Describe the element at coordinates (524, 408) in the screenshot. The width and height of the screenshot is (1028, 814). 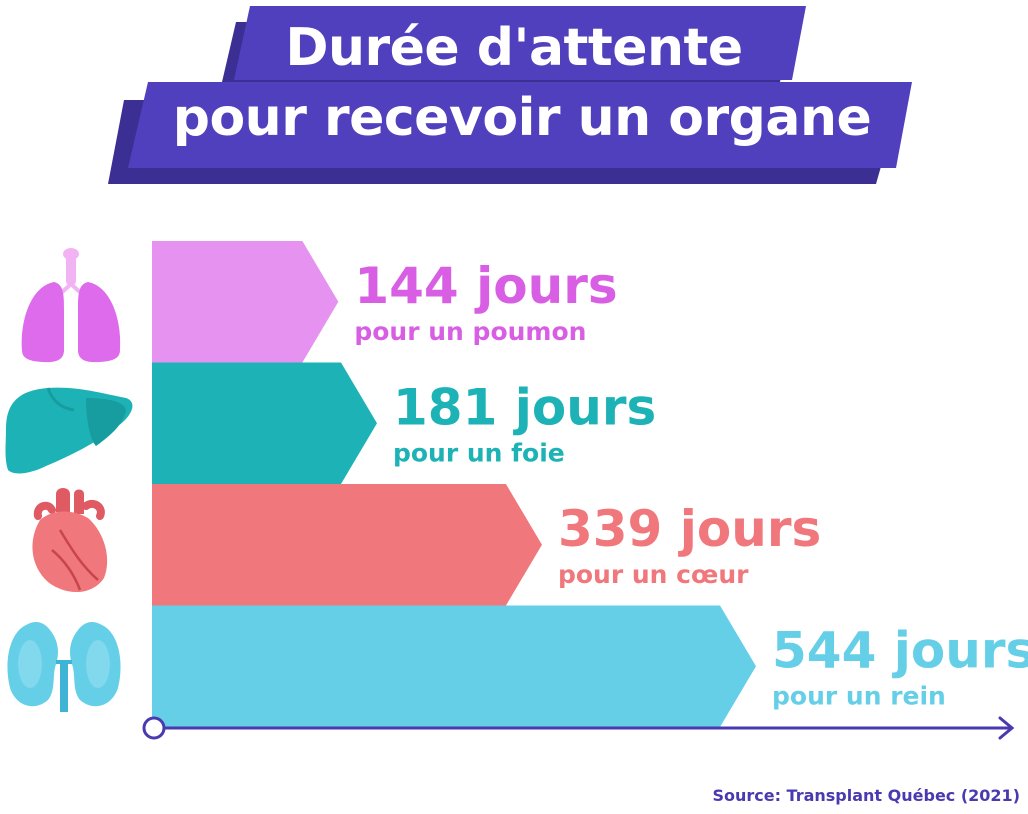
I see `bar-value-label-2: 181 jours` at that location.